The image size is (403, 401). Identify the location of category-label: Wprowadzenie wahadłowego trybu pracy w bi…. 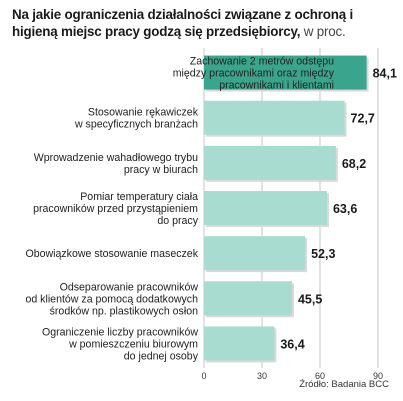
(116, 164).